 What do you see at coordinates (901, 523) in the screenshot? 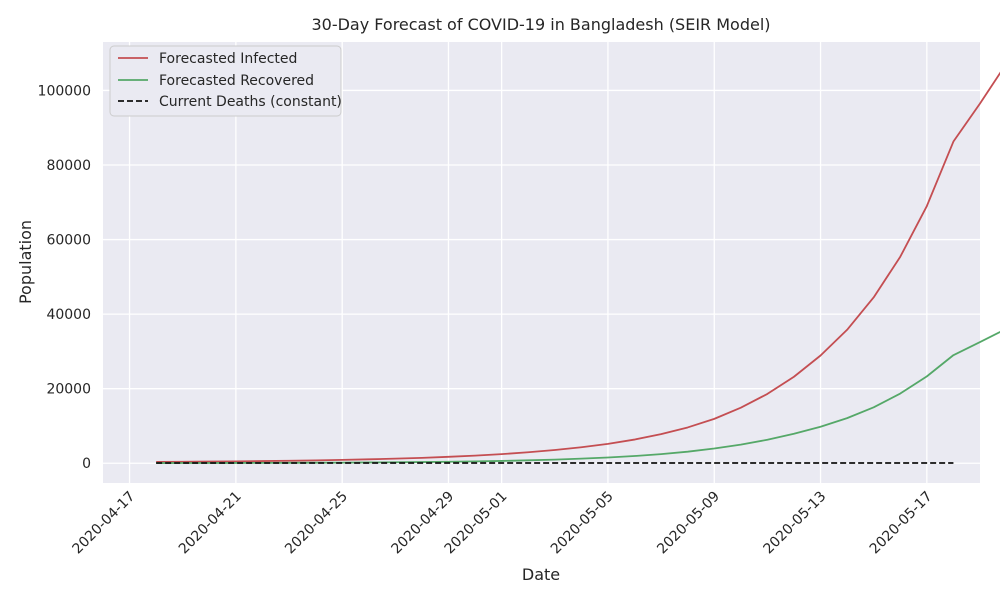
I see `x-tick-label: 2020-05-17` at bounding box center [901, 523].